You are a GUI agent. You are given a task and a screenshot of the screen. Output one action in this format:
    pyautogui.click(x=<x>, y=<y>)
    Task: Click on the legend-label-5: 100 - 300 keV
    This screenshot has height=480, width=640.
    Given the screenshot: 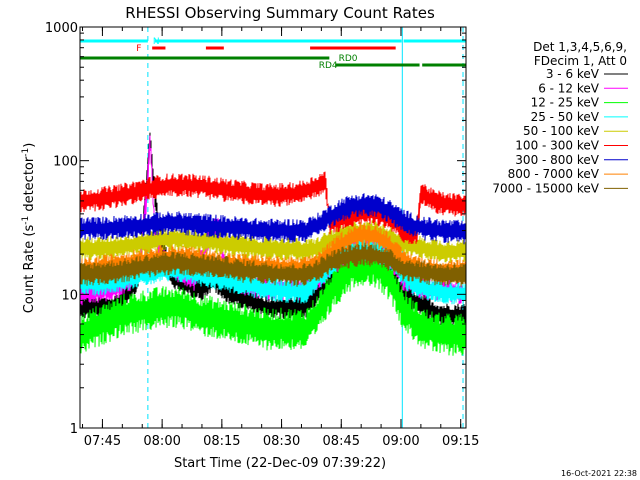 What is the action you would take?
    pyautogui.click(x=557, y=146)
    